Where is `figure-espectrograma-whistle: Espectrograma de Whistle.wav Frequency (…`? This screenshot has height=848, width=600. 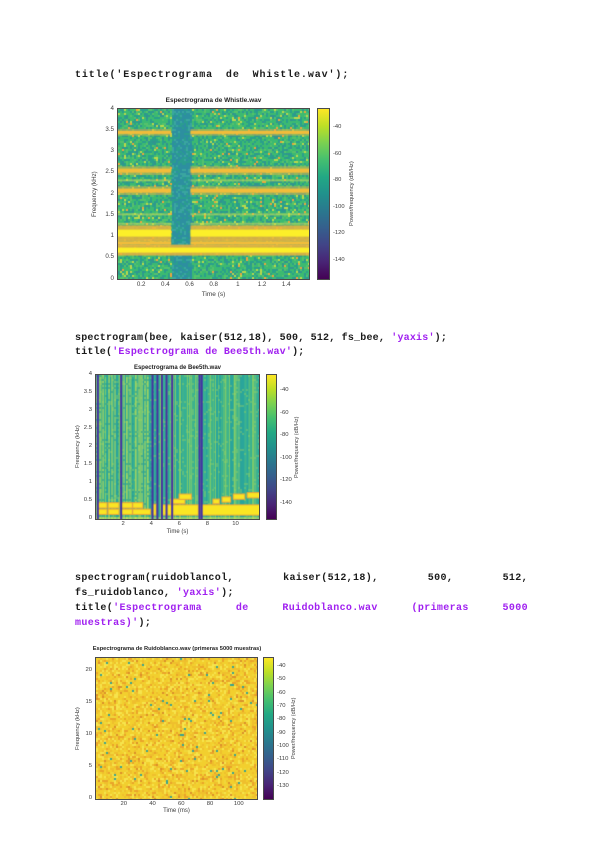 figure-espectrograma-whistle: Espectrograma de Whistle.wav Frequency (… is located at coordinates (232, 203).